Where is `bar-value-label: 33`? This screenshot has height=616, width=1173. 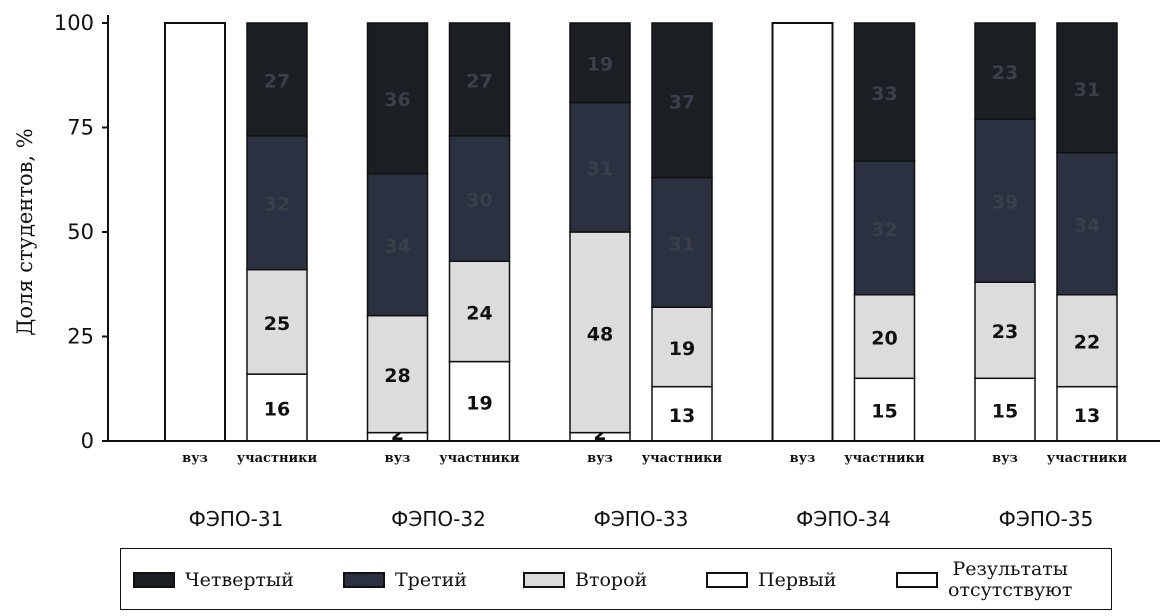
bar-value-label: 33 is located at coordinates (884, 94).